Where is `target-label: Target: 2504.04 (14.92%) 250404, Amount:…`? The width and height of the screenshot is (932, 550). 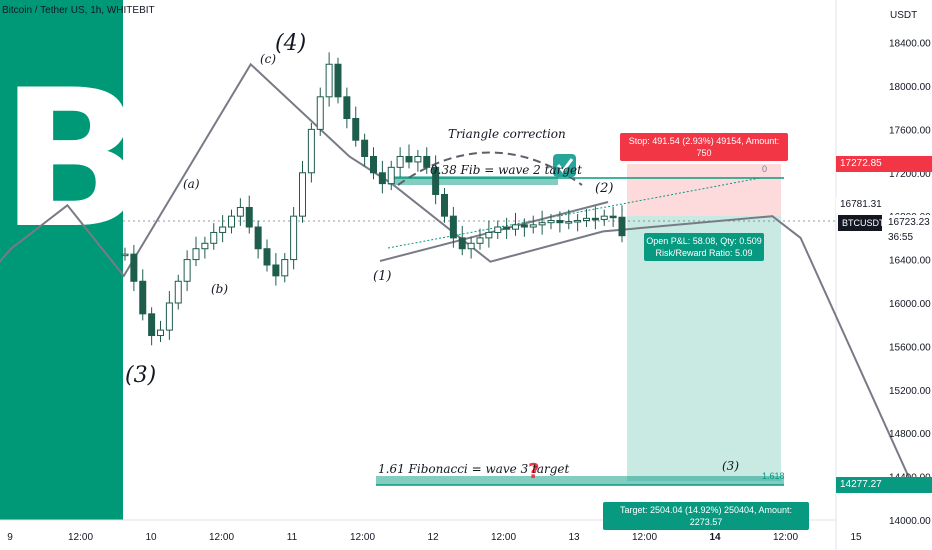 target-label: Target: 2504.04 (14.92%) 250404, Amount:… is located at coordinates (706, 516).